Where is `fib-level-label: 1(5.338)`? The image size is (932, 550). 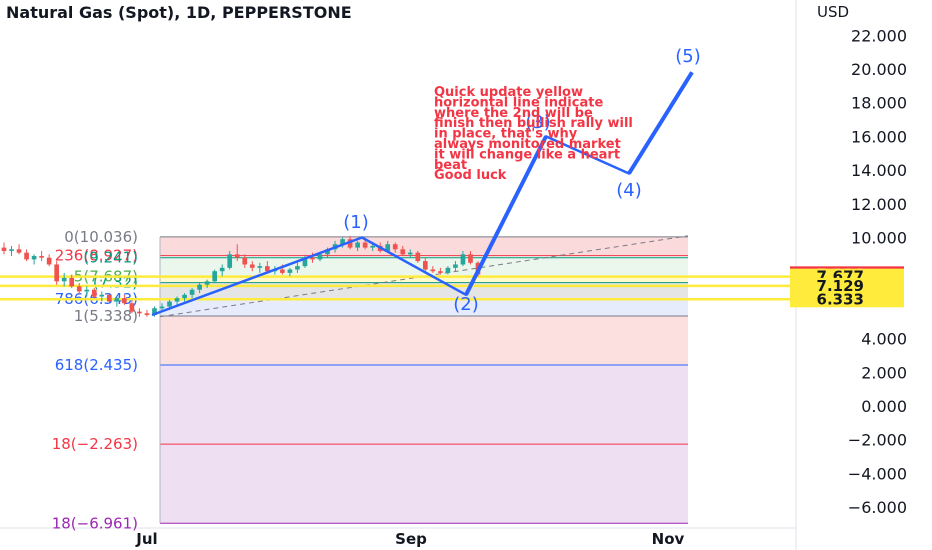
fib-level-label: 1(5.338) is located at coordinates (106, 316).